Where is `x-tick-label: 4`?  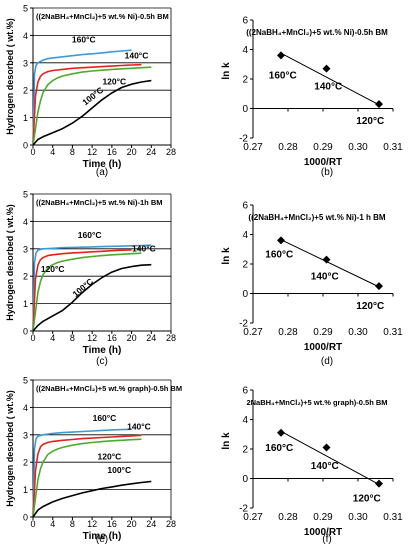 x-tick-label: 4 is located at coordinates (52, 152).